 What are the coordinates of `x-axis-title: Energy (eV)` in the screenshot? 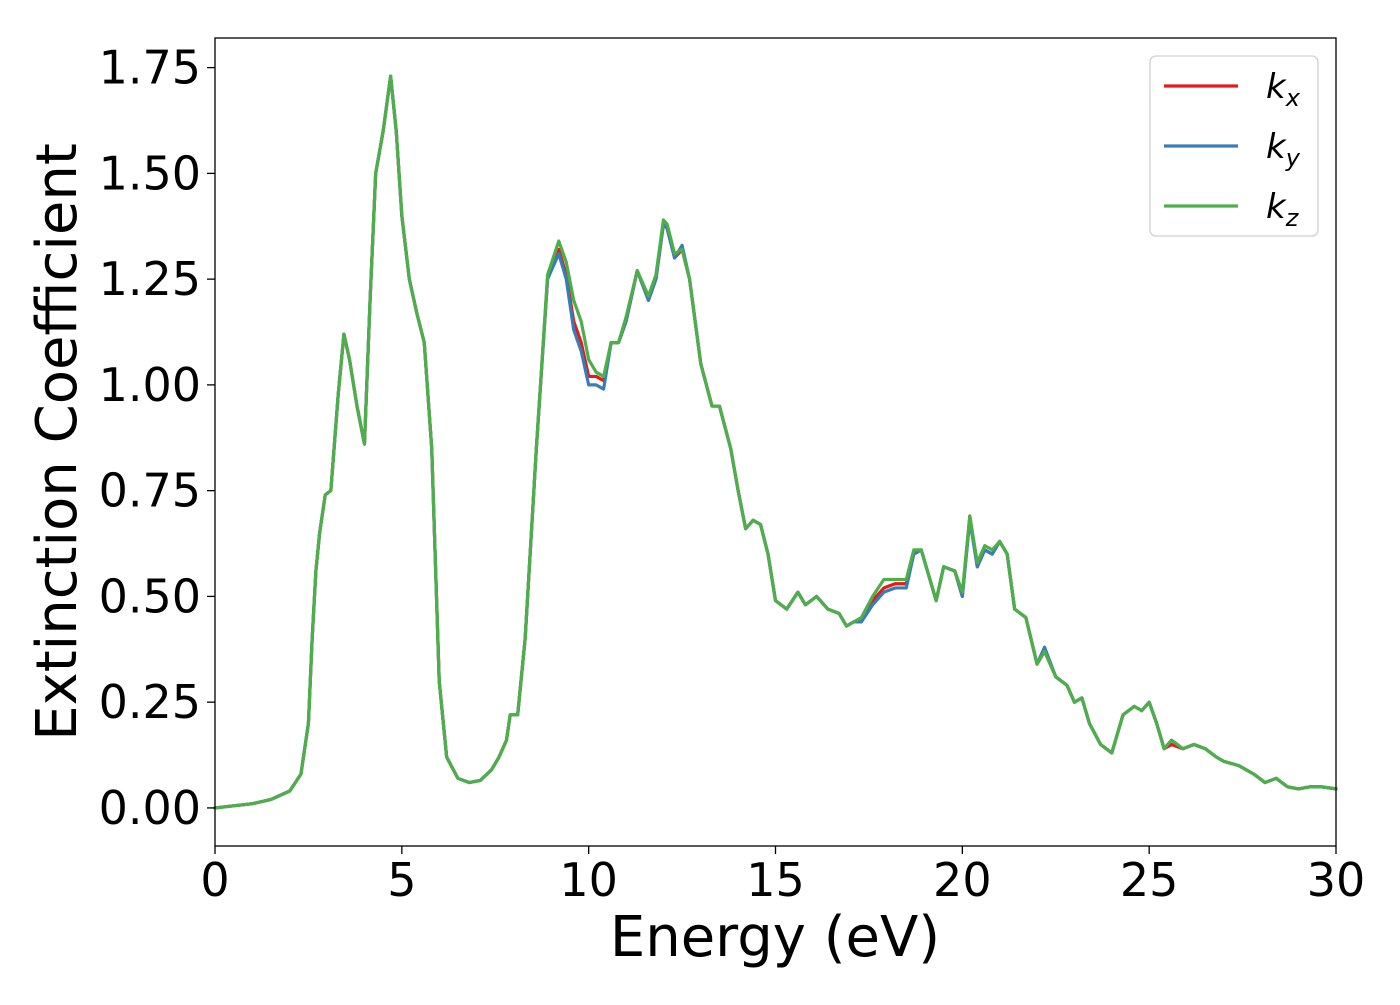 It's located at (775, 937).